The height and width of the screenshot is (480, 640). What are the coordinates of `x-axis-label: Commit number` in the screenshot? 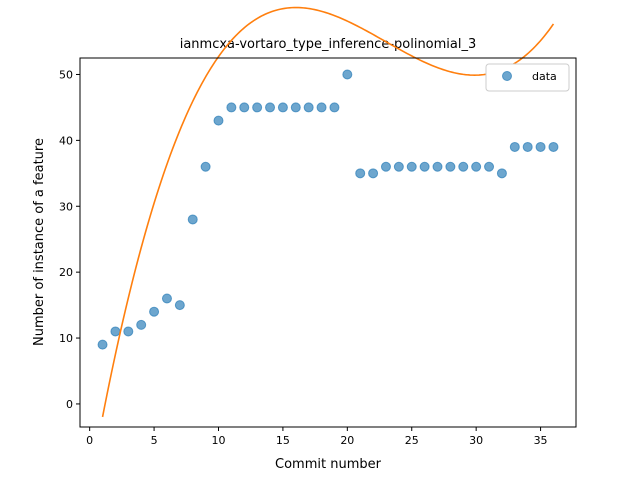 It's located at (328, 464).